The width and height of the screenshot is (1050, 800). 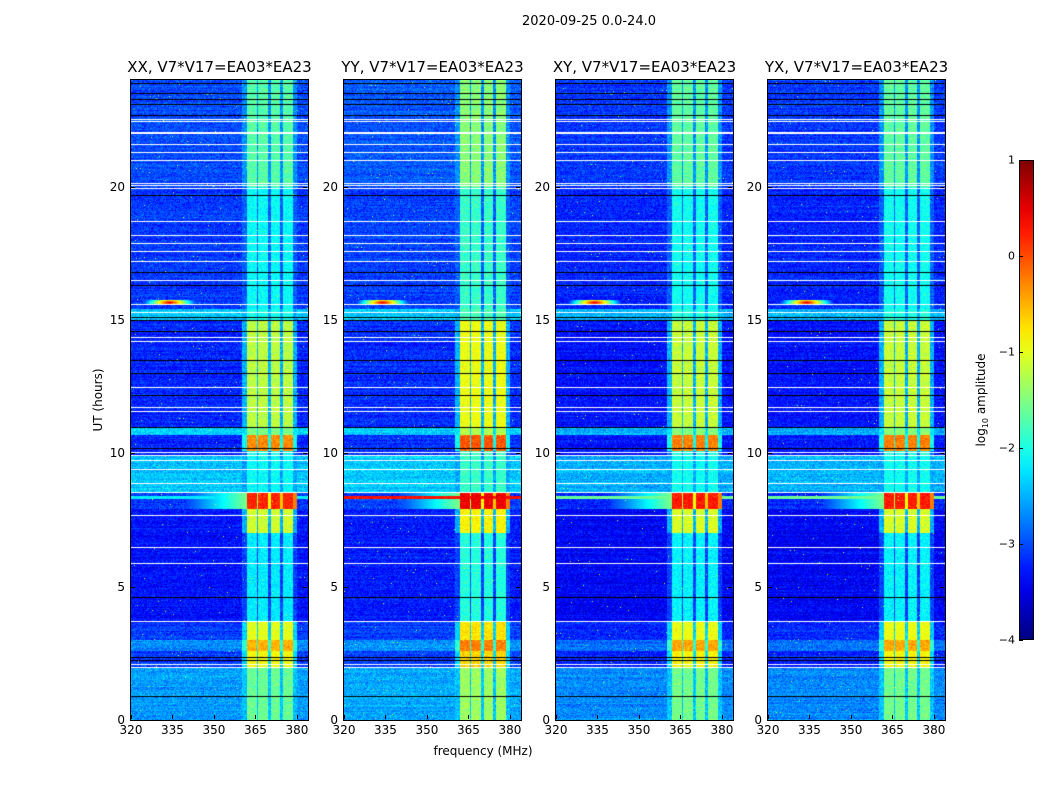 I want to click on y-axis-label: UT (hours), so click(x=98, y=400).